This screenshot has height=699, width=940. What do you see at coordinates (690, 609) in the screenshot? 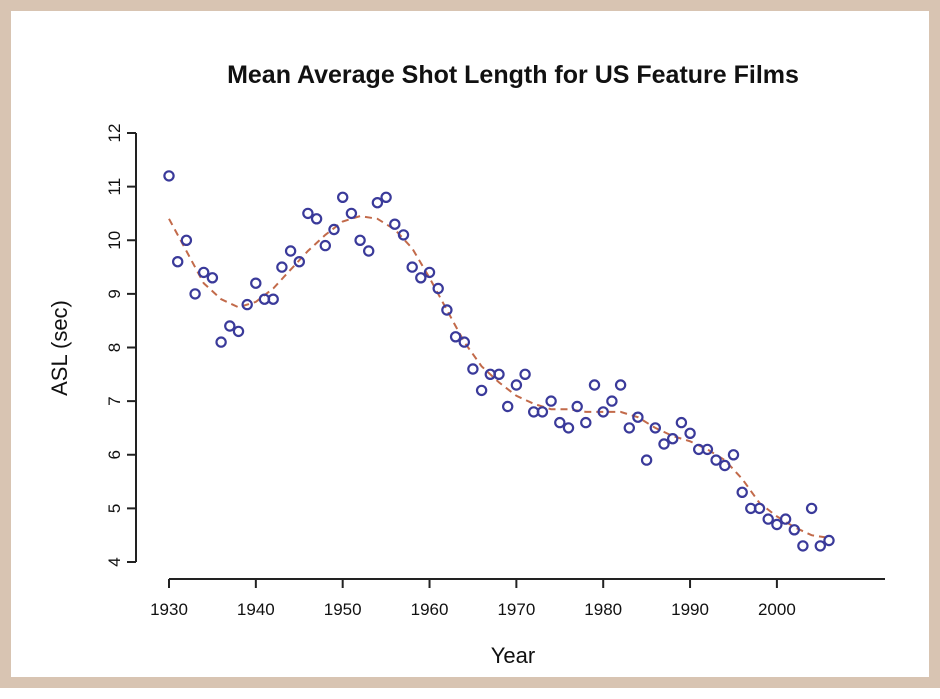
I see `x-tick-label: 1990` at bounding box center [690, 609].